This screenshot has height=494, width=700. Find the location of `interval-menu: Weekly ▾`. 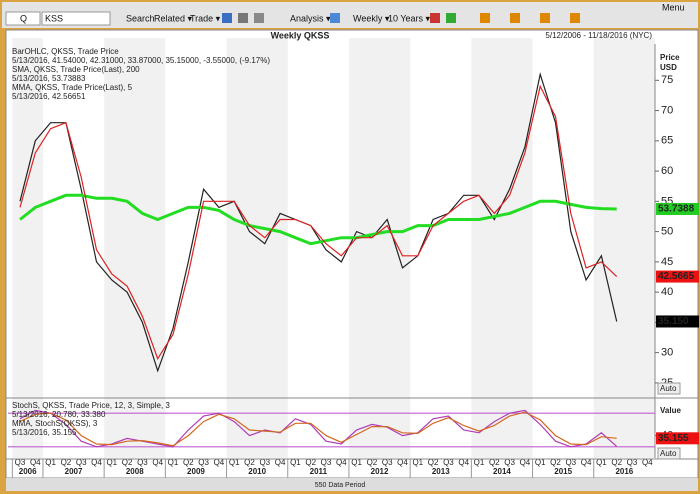

interval-menu: Weekly ▾ is located at coordinates (371, 18).